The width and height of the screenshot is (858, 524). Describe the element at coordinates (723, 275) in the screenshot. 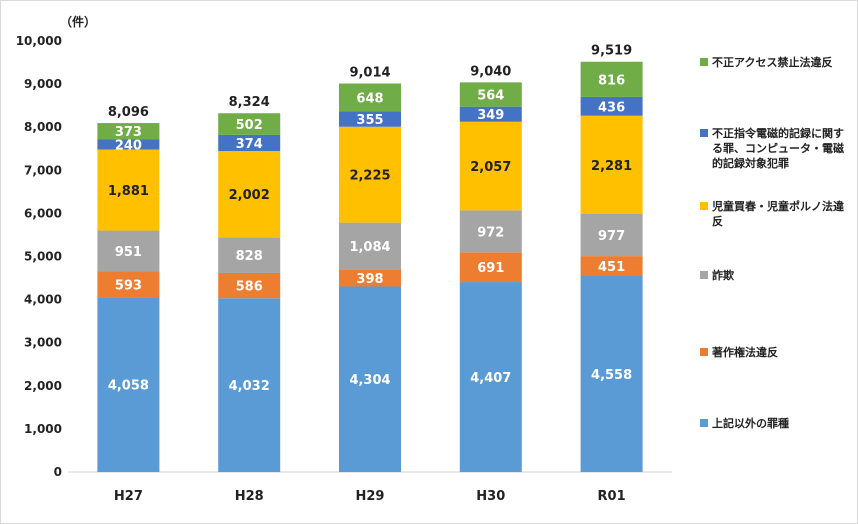

I see `legend-label: 詐欺` at that location.